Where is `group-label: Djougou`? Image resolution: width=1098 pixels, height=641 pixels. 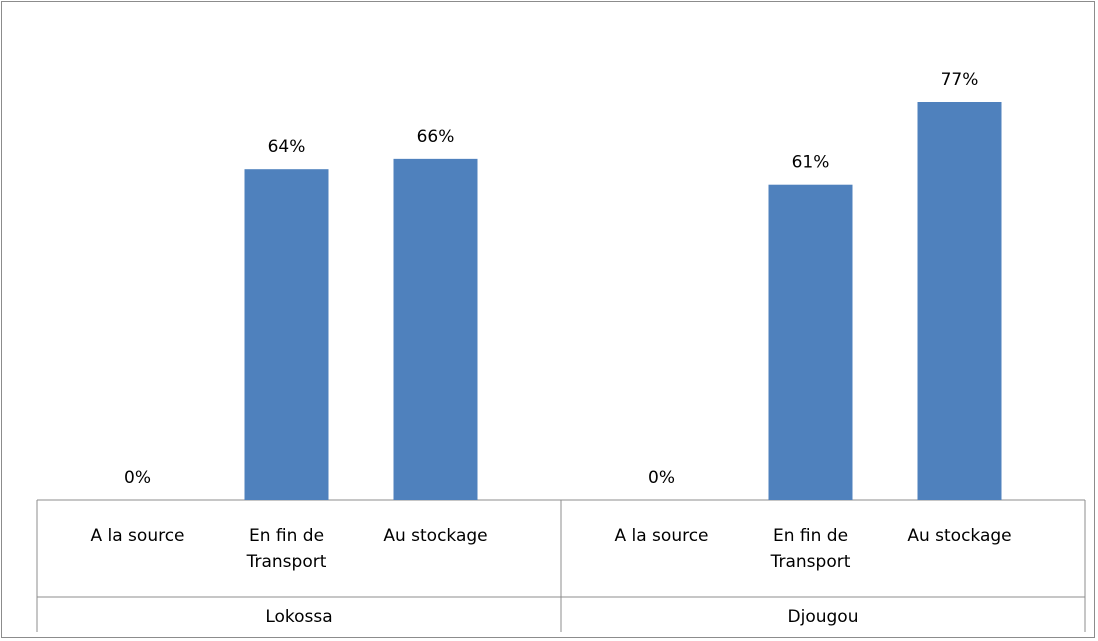
group-label: Djougou is located at coordinates (823, 617).